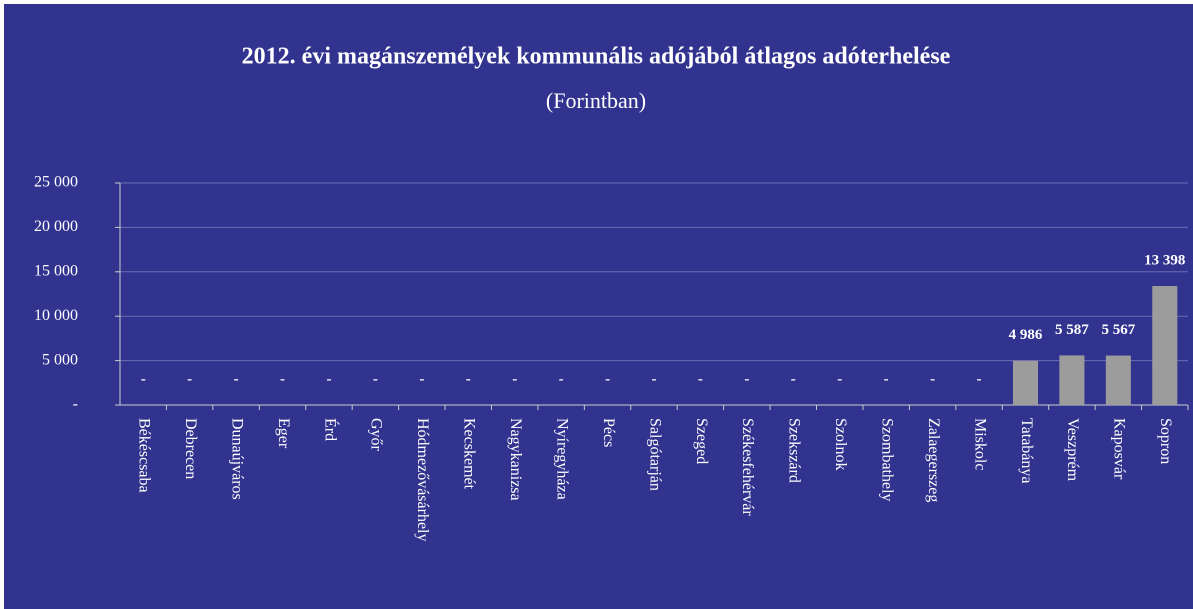  Describe the element at coordinates (75, 404) in the screenshot. I see `y-tick-label: -` at that location.